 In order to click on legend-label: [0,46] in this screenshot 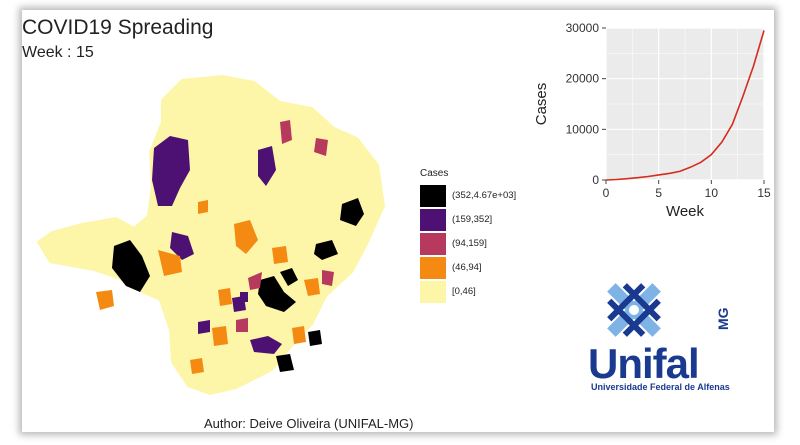, I will do `click(464, 291)`.